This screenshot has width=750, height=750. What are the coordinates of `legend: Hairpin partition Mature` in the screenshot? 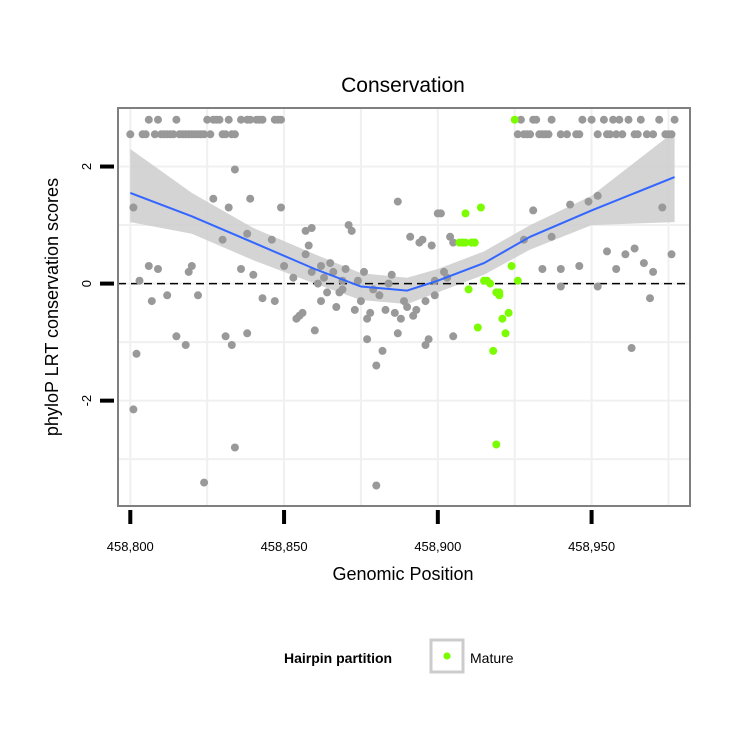 It's located at (399, 656).